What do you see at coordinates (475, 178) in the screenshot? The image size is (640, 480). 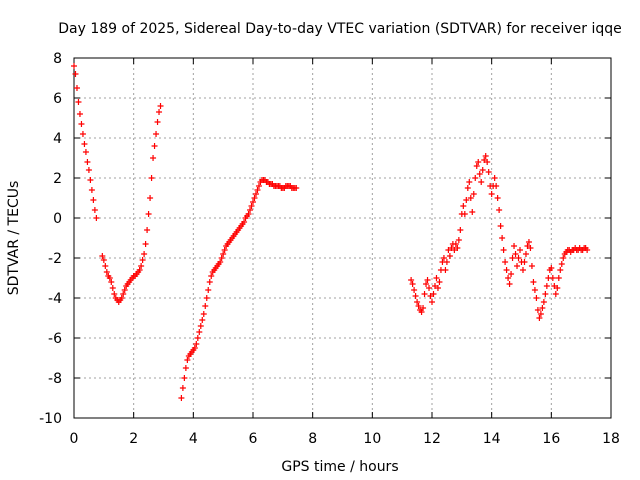 I see `data-point: 13.45, 2` at bounding box center [475, 178].